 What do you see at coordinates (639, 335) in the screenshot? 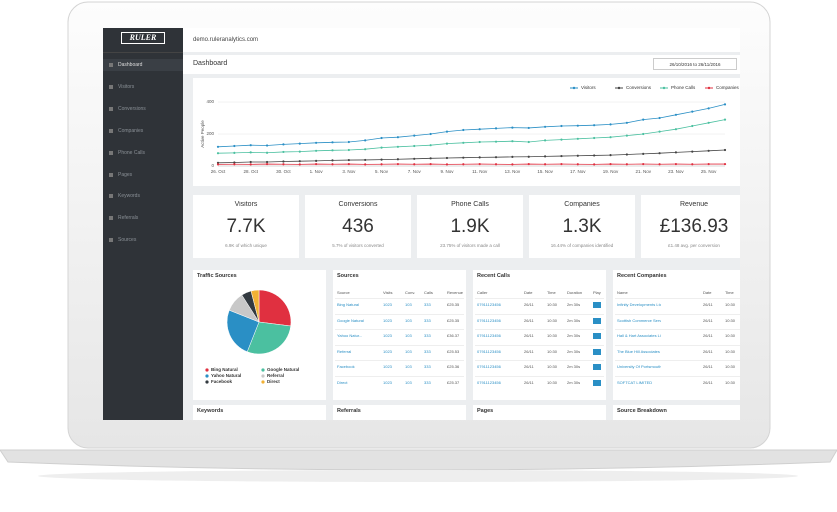
I see `cell: Hall & Hart Associates Limited` at bounding box center [639, 335].